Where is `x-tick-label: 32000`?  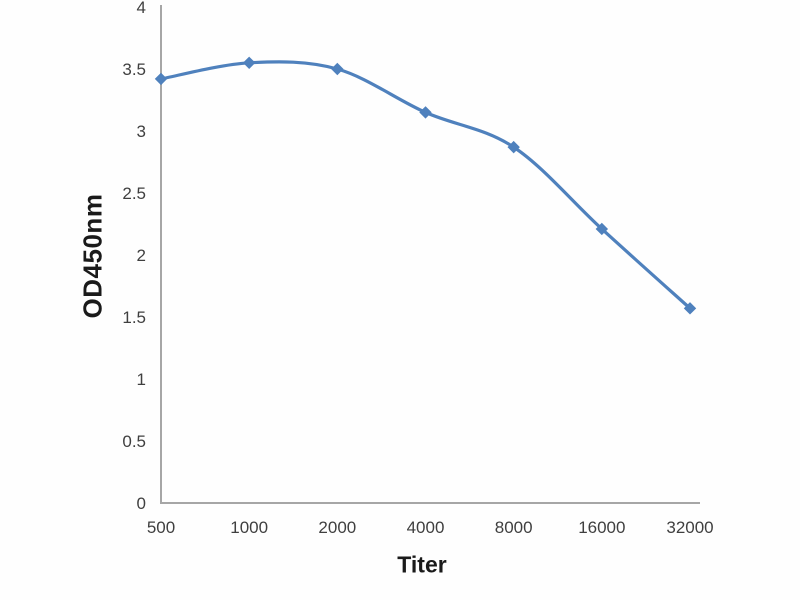 x-tick-label: 32000 is located at coordinates (689, 527).